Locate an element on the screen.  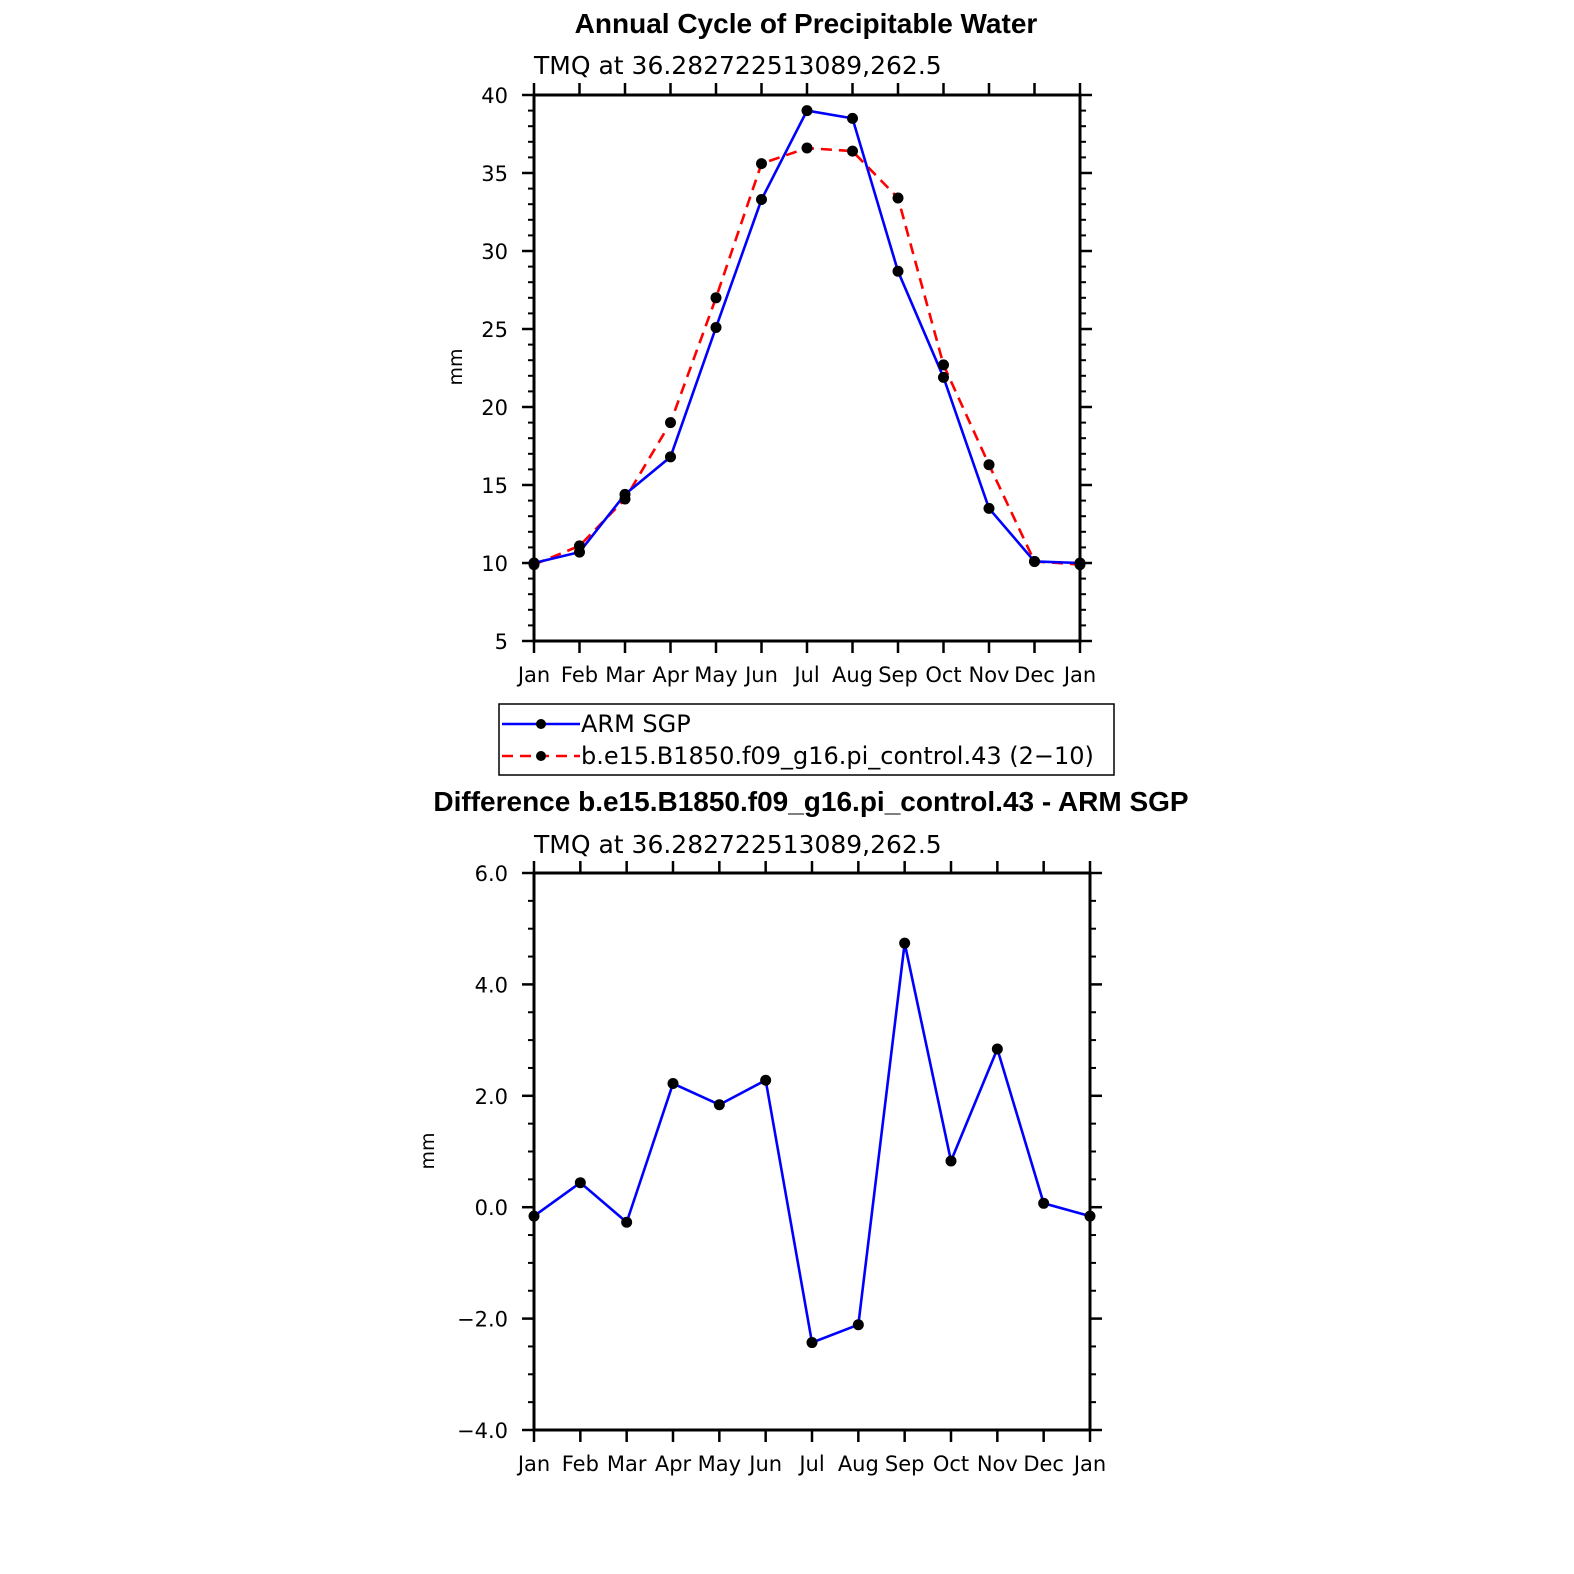
y-tick-label: 35 is located at coordinates (494, 174).